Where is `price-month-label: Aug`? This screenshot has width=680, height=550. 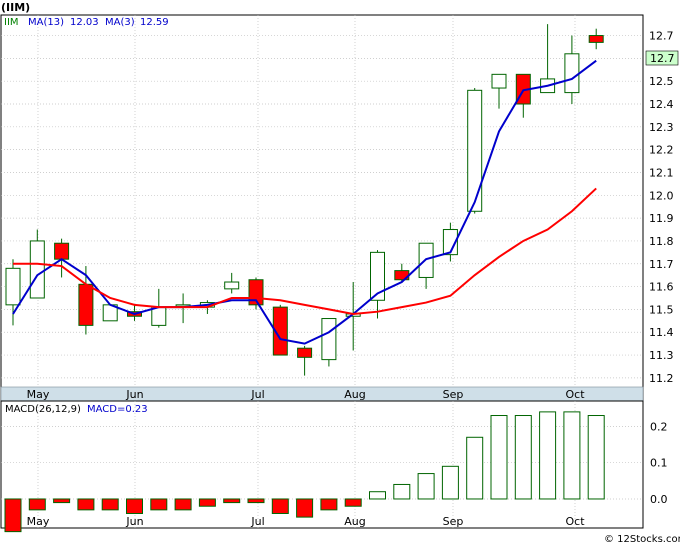
price-month-label: Aug is located at coordinates (354, 394).